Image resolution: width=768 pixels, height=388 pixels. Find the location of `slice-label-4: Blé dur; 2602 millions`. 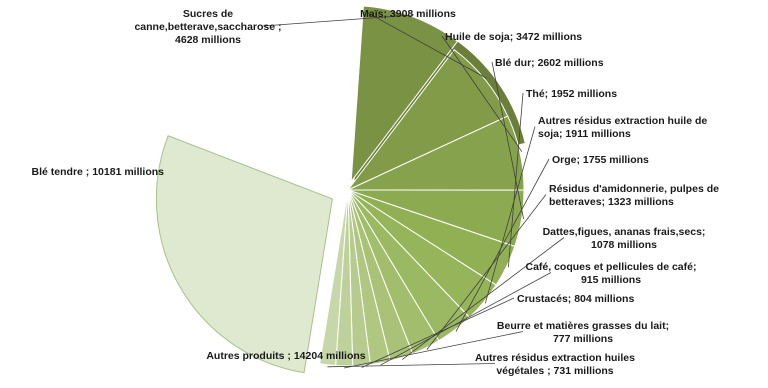

slice-label-4: Blé dur; 2602 millions is located at coordinates (549, 63).